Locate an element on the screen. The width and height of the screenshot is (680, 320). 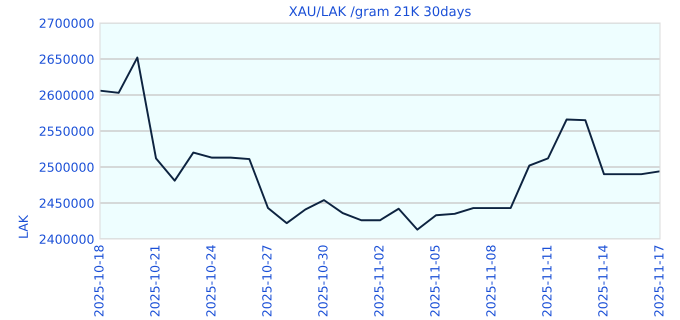
y-axis-title: LAK is located at coordinates (23, 226).